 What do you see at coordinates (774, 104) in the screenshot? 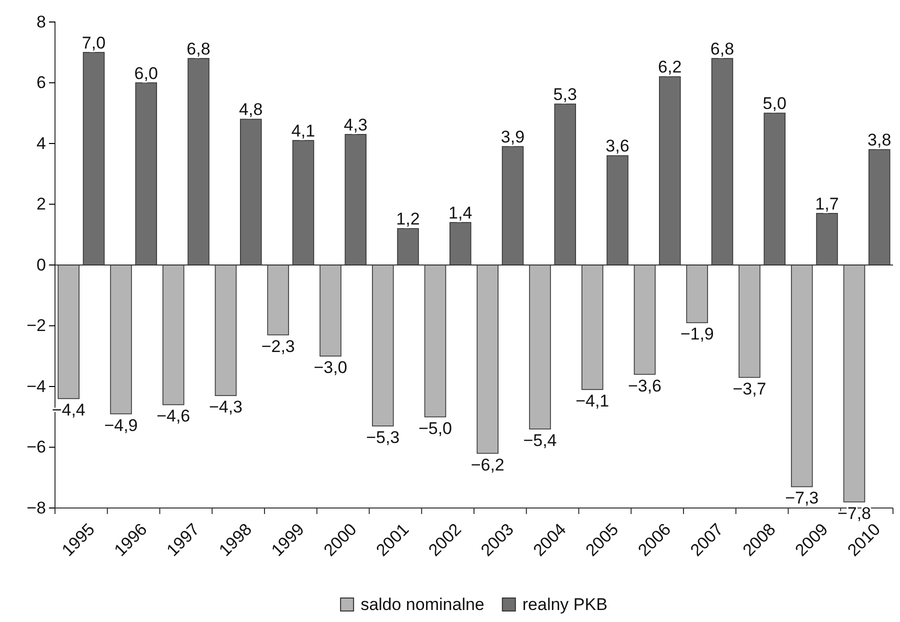
I see `data-label: 5,0` at bounding box center [774, 104].